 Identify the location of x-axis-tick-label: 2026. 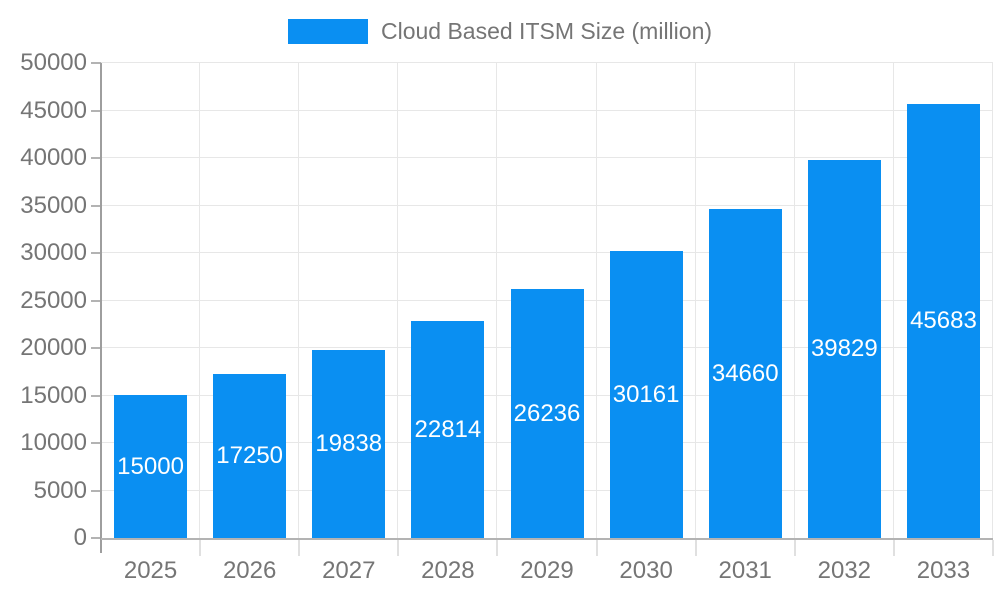
(249, 570).